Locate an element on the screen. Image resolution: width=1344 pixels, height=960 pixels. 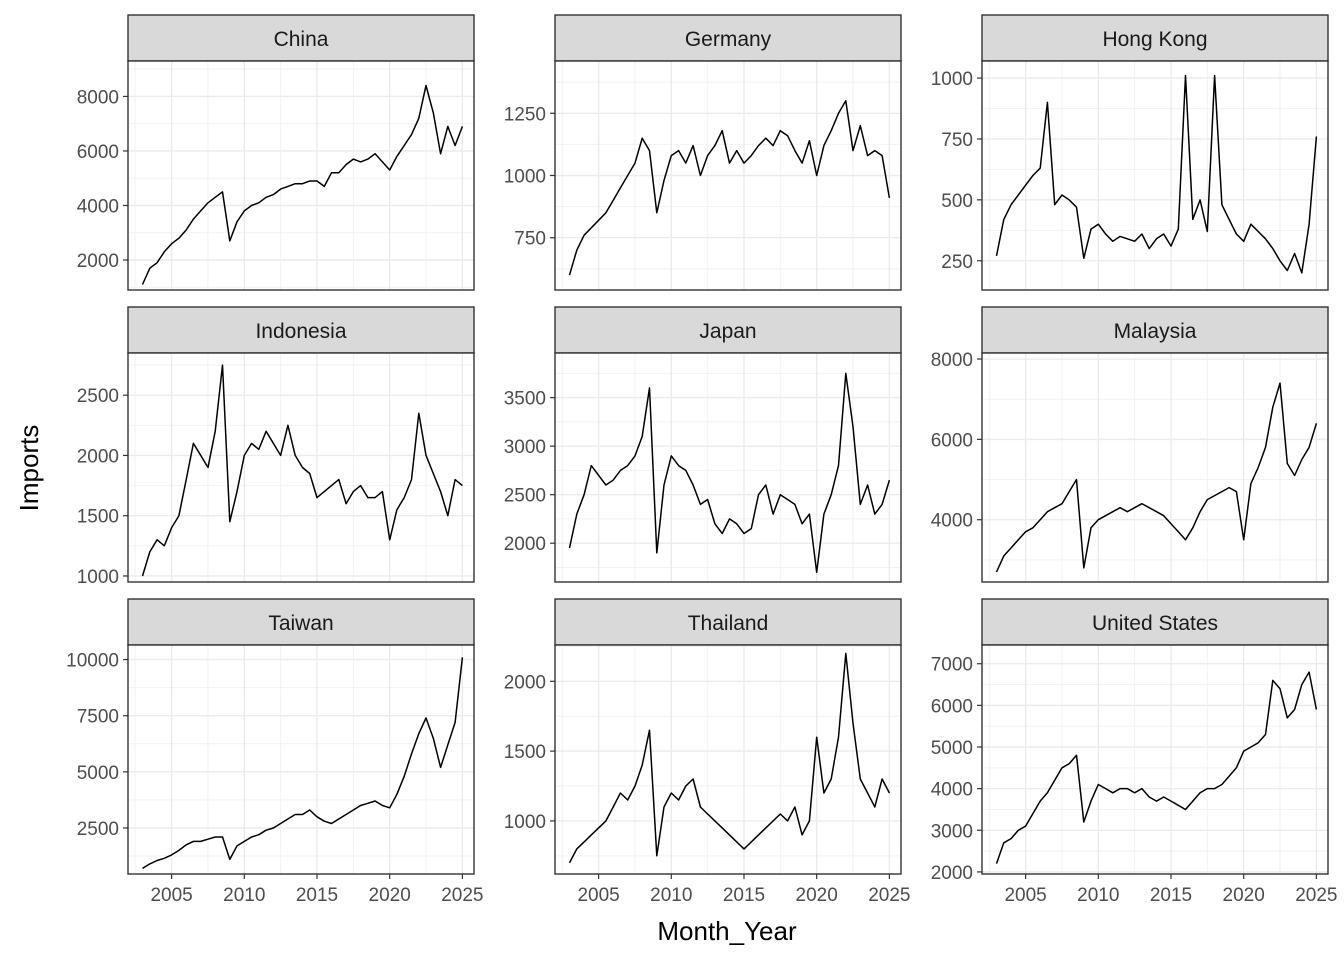
facet-title: Thailand is located at coordinates (728, 623).